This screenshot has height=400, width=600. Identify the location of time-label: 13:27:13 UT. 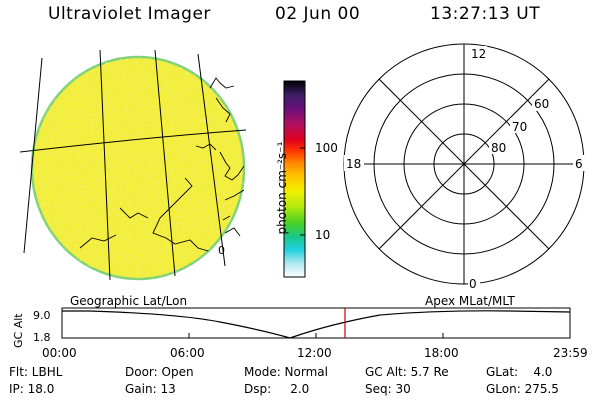
(485, 14).